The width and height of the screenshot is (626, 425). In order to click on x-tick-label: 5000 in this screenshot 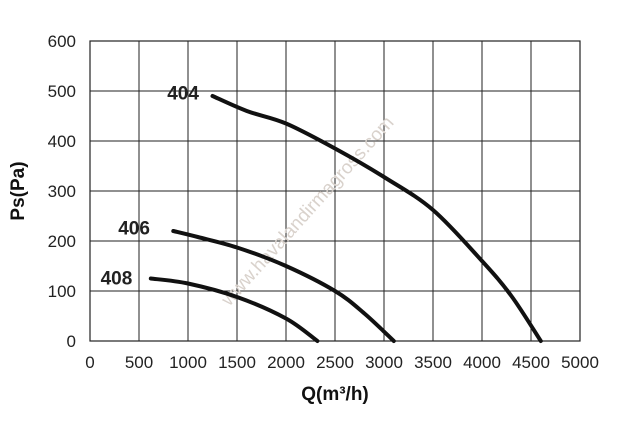, I will do `click(580, 362)`.